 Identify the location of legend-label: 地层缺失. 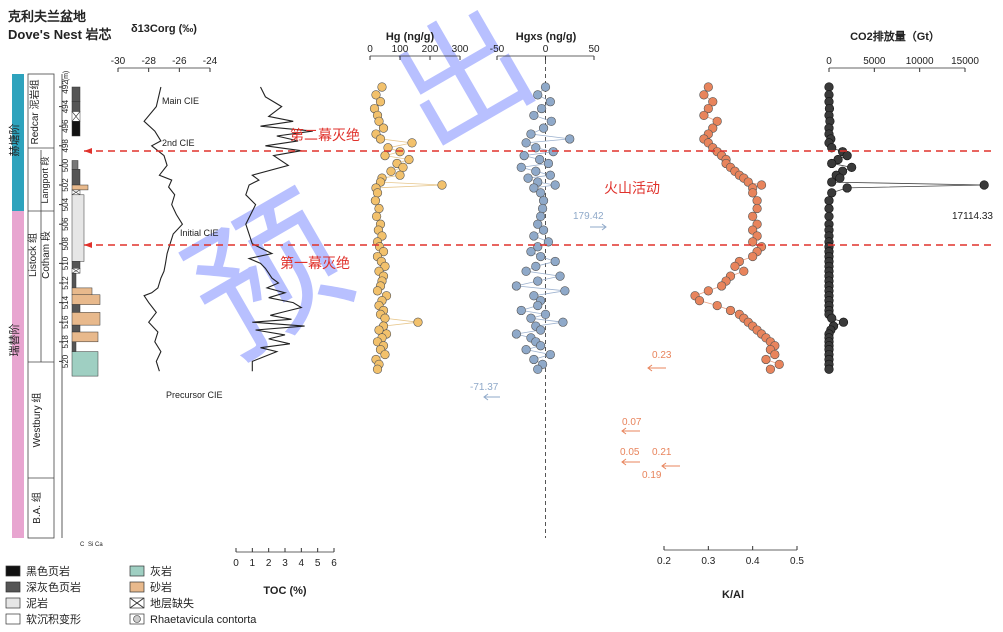
(172, 603).